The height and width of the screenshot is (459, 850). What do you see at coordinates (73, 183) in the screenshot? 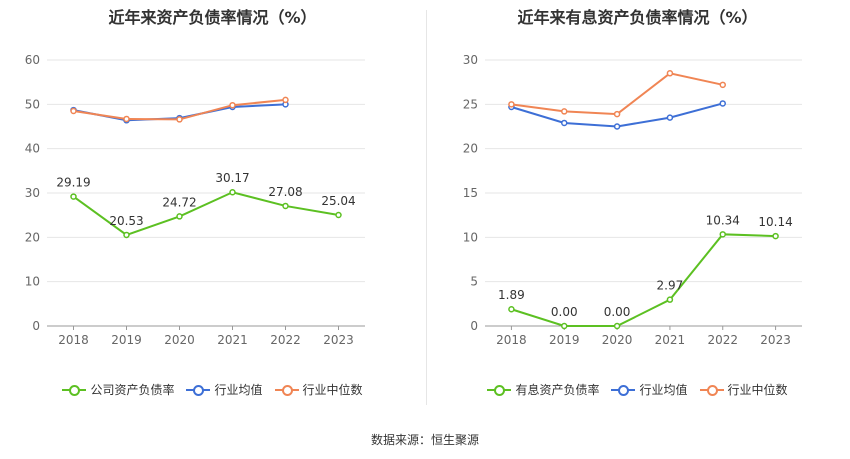
I see `data-label: 29.19` at bounding box center [73, 183].